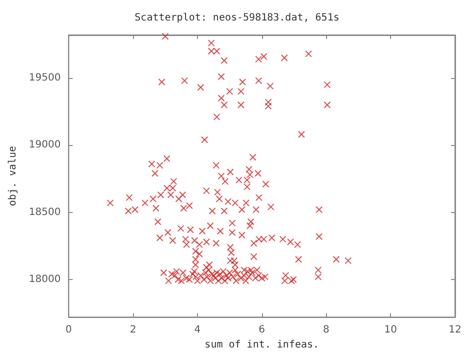 This screenshot has width=474, height=355. What do you see at coordinates (390, 330) in the screenshot?
I see `x-tick-label: 10` at bounding box center [390, 330].